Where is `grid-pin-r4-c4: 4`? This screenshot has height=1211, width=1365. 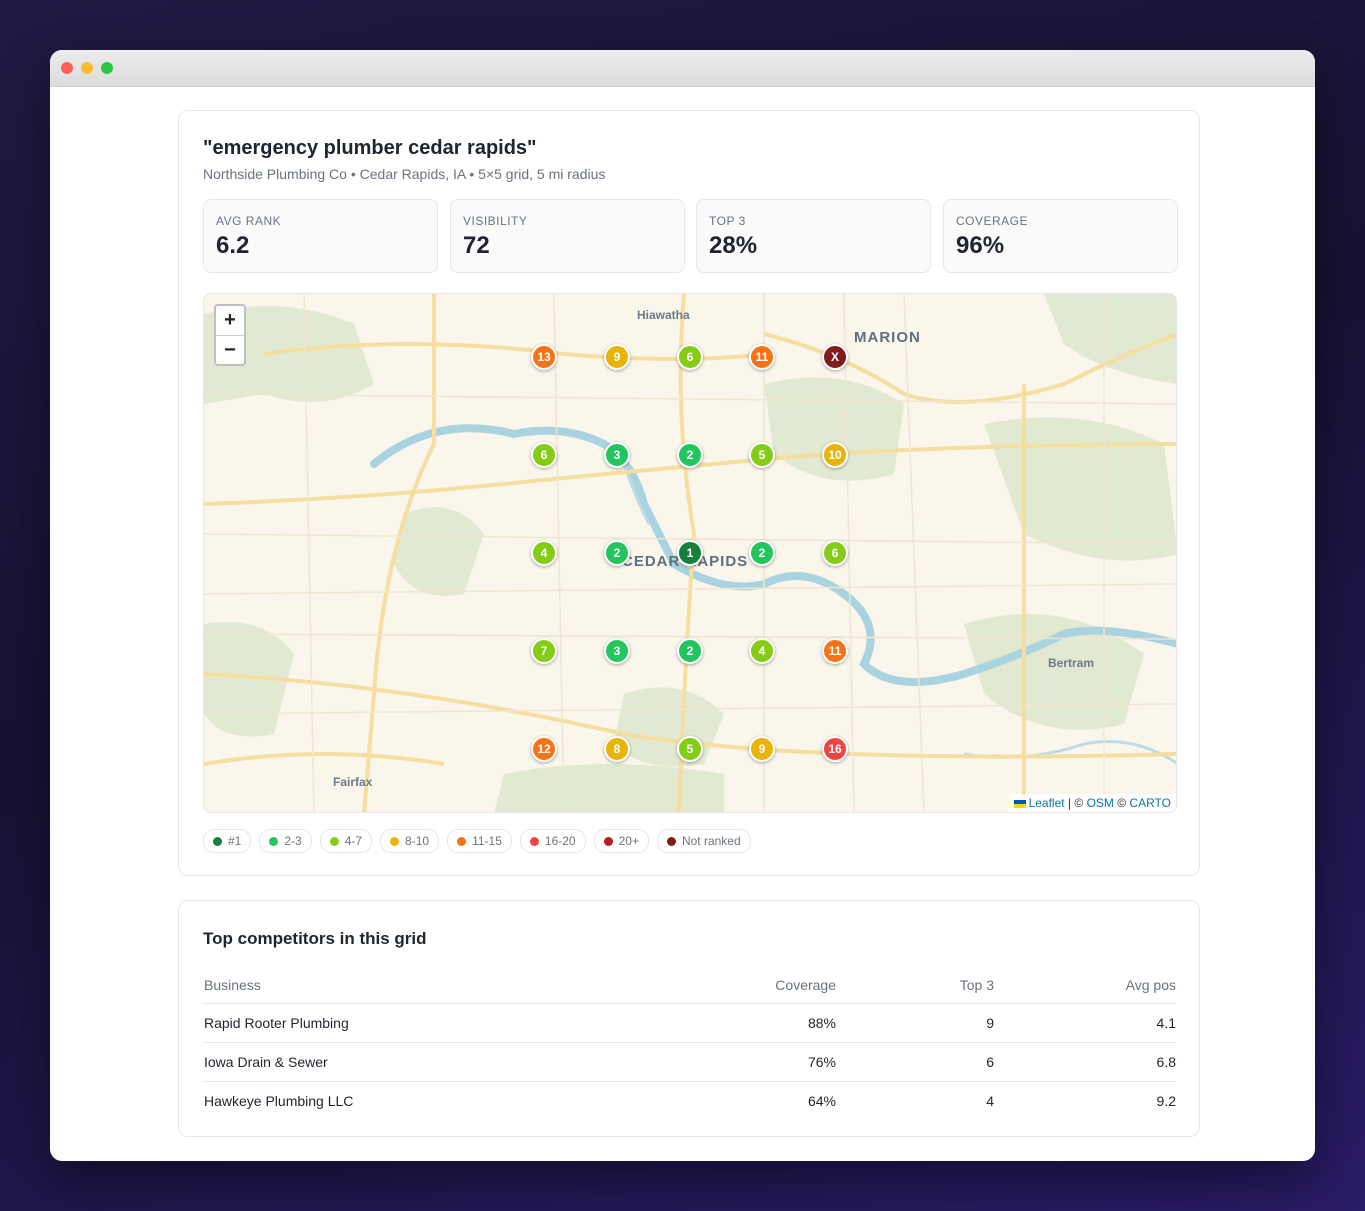 grid-pin-r4-c4: 4 is located at coordinates (762, 651).